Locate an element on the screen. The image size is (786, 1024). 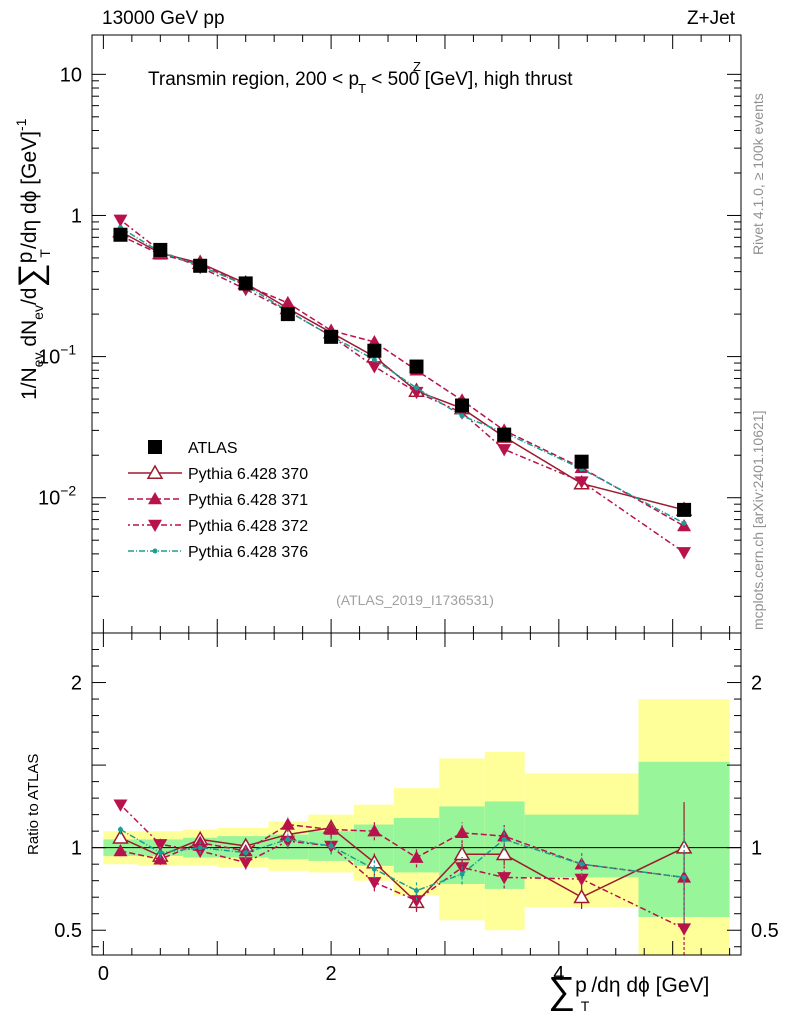
ylabel-p: p is located at coordinates (25, 258).